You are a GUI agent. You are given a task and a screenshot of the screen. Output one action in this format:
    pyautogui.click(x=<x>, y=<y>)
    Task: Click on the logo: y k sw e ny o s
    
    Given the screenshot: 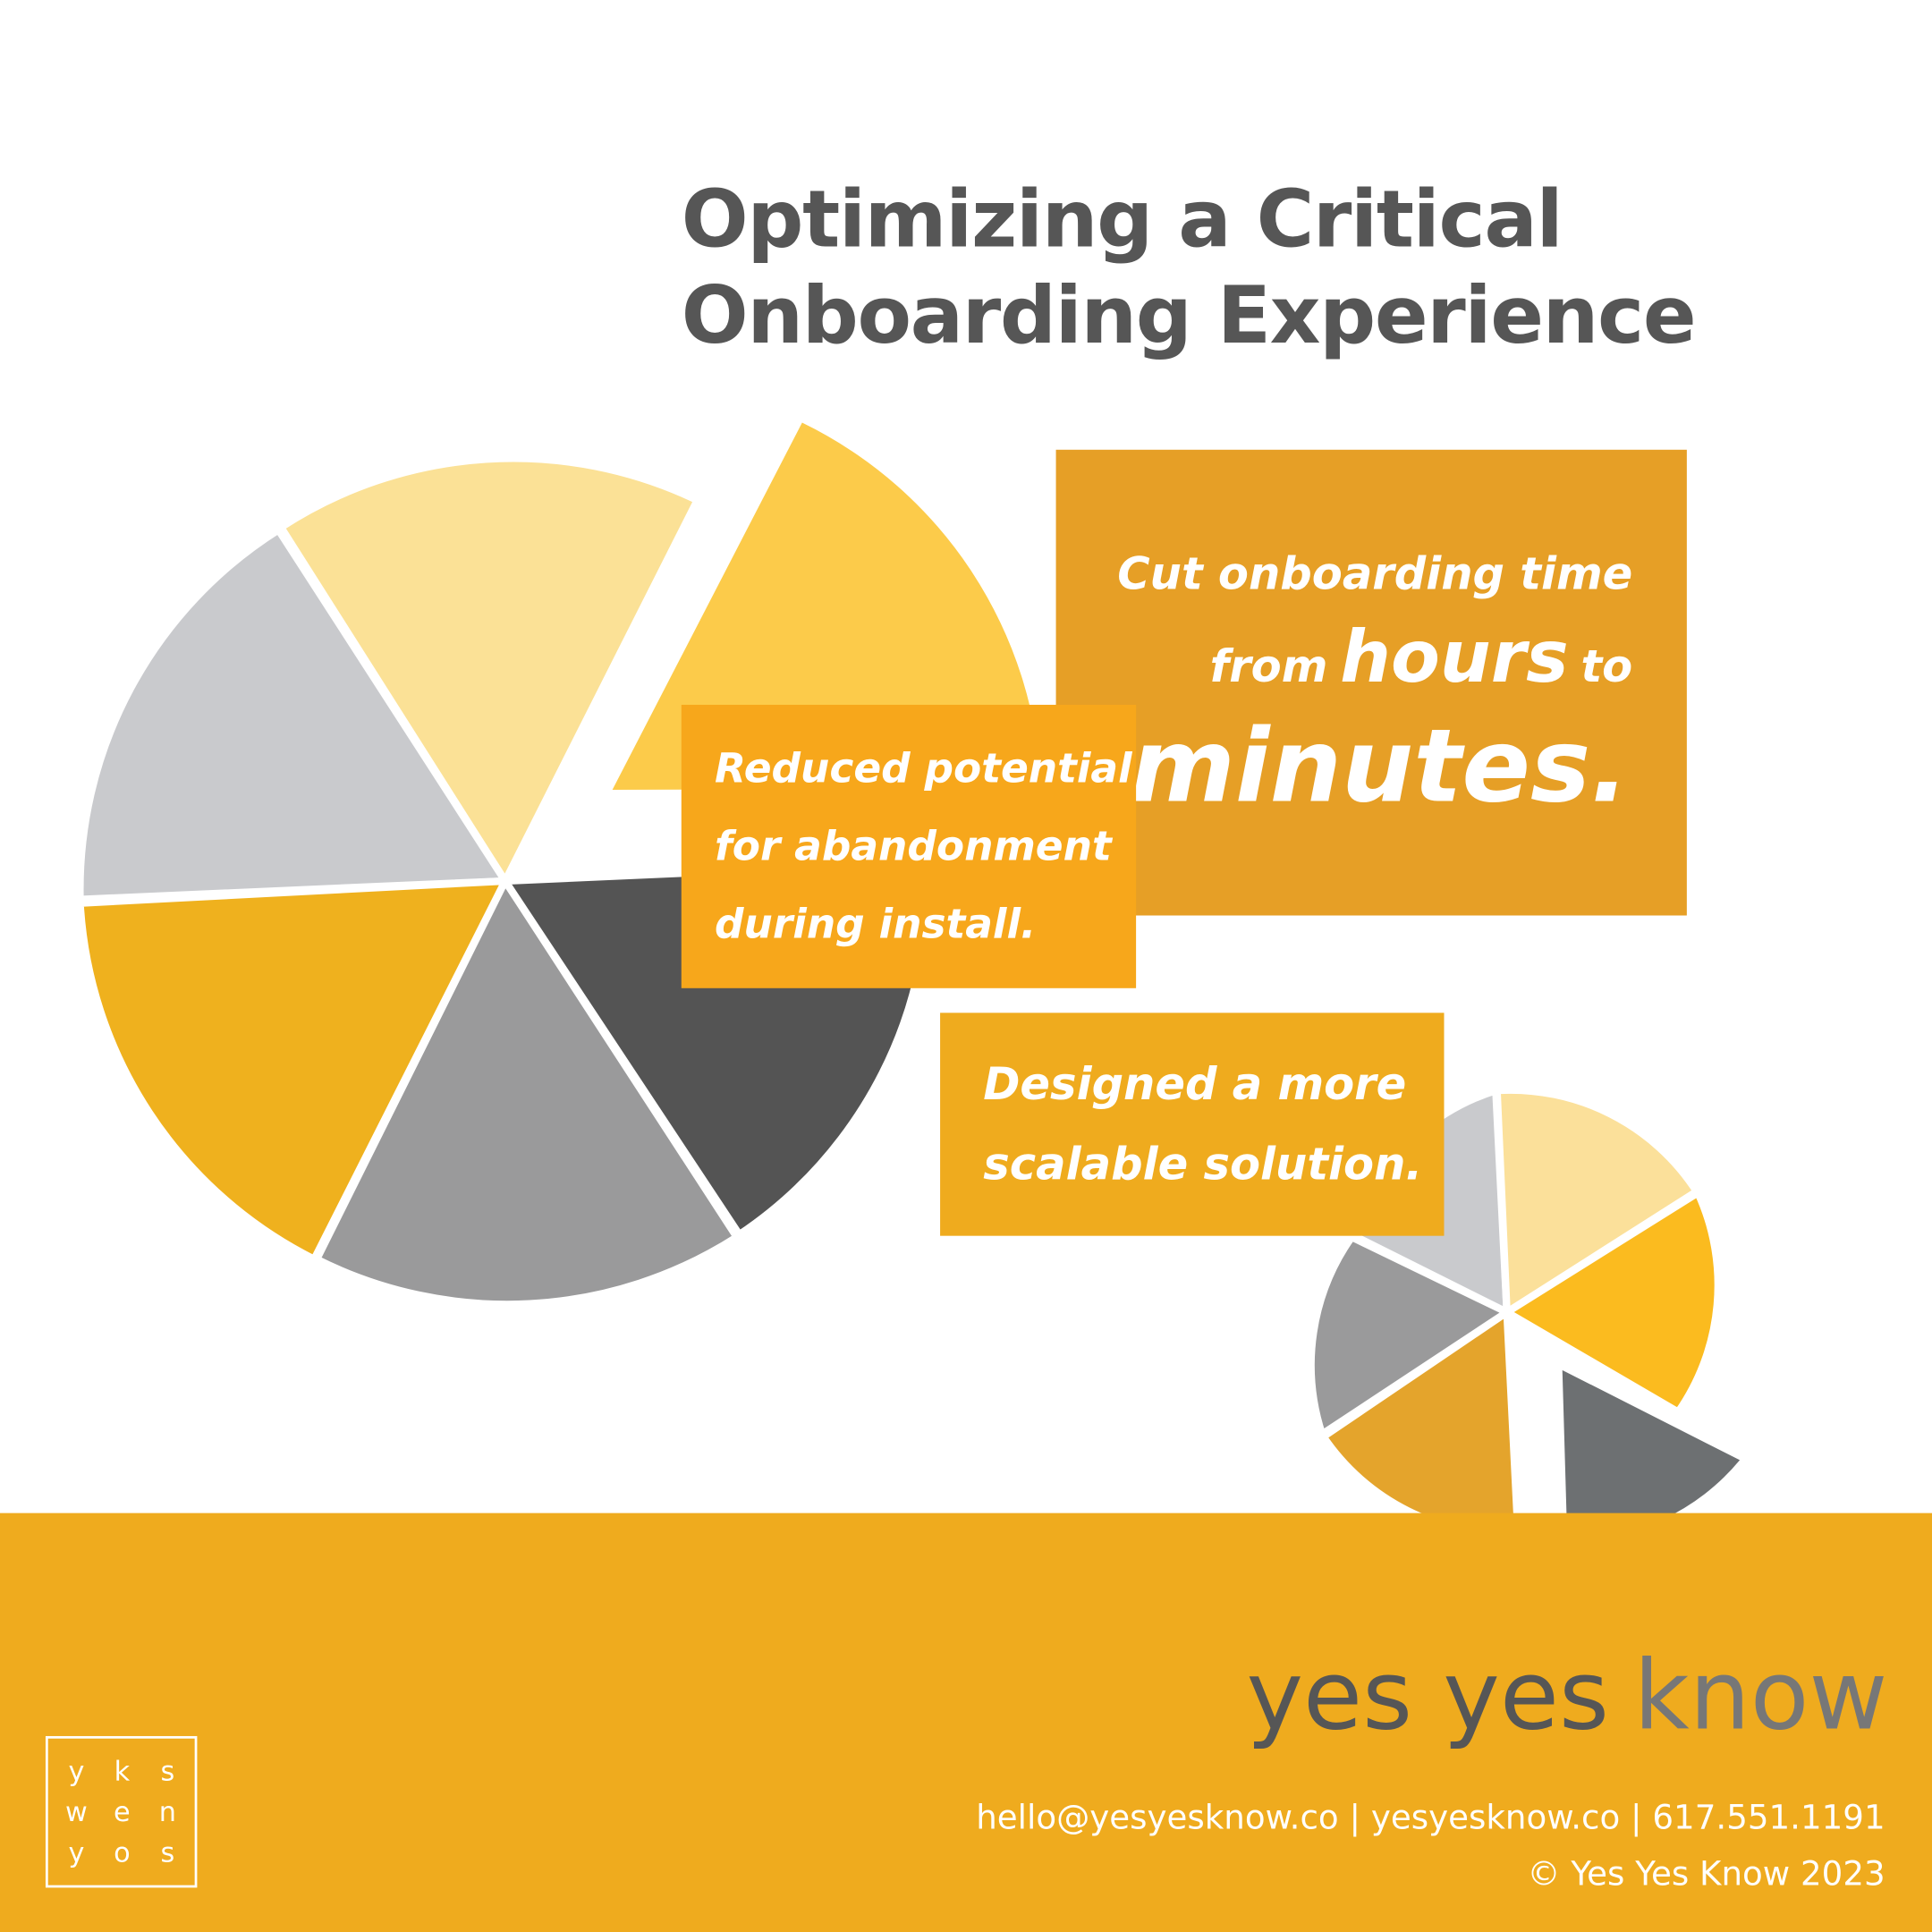 What is the action you would take?
    pyautogui.click(x=121, y=1811)
    